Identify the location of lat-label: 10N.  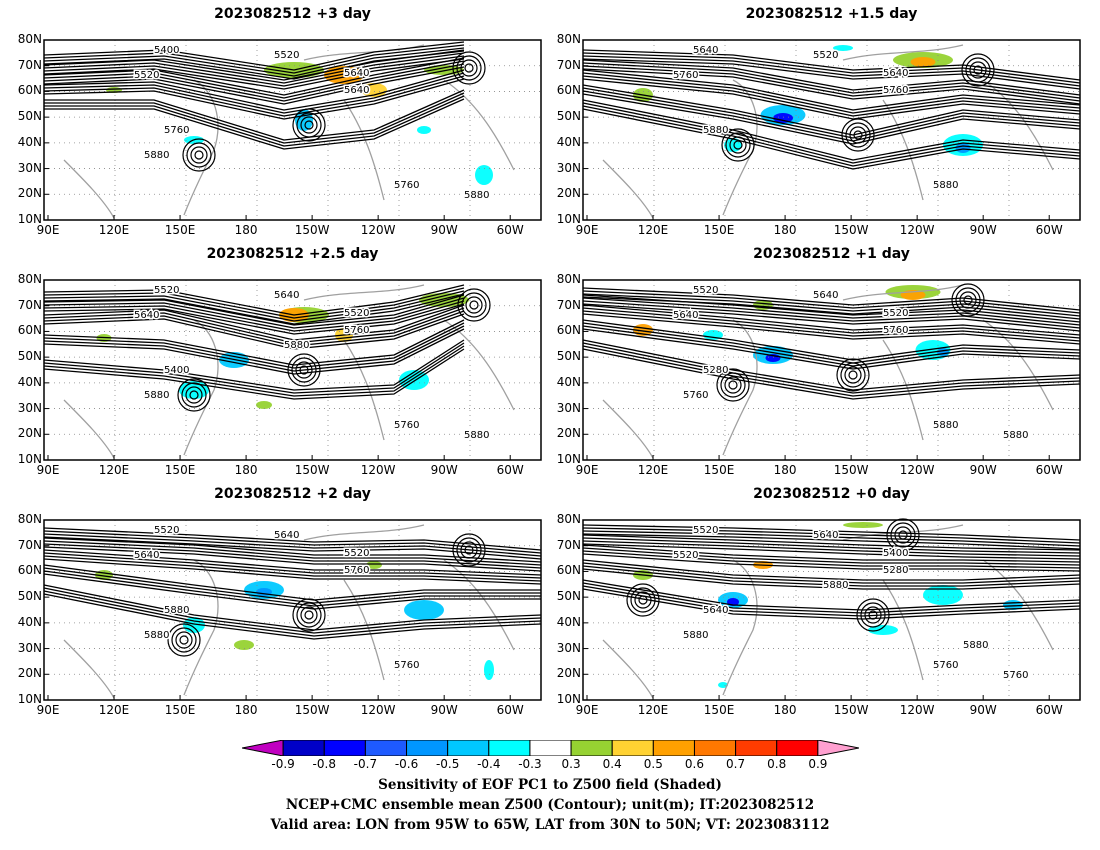
(568, 699).